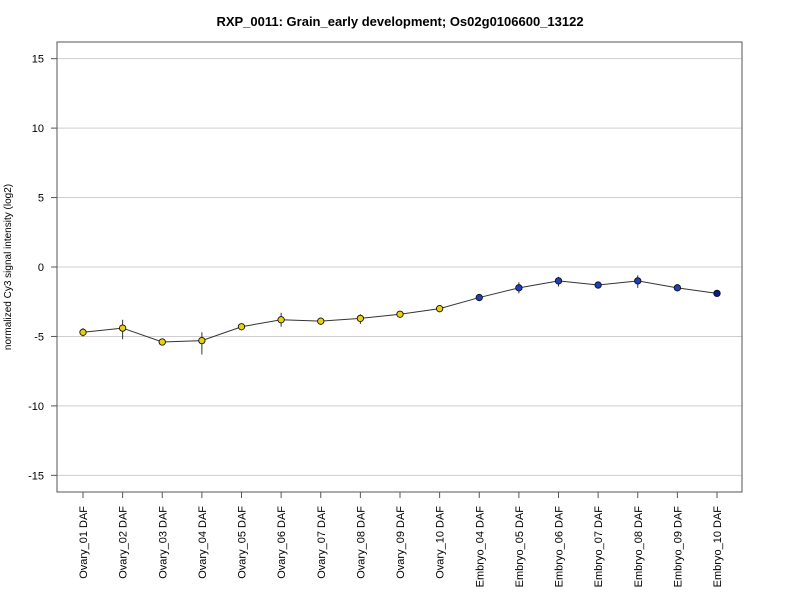 The image size is (800, 600). I want to click on data-points, so click(400, 311).